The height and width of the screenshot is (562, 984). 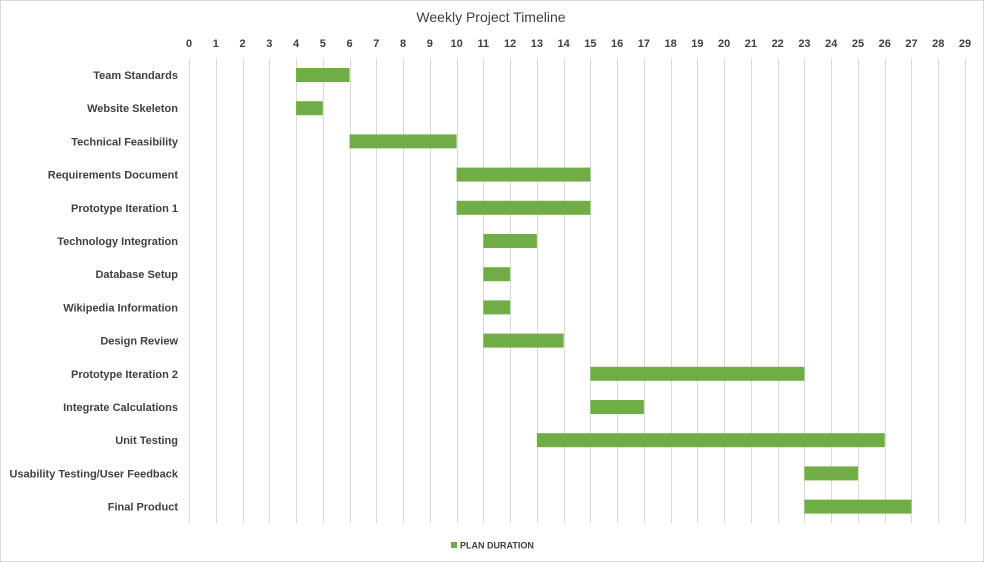 I want to click on category-label: Team Standards, so click(x=135, y=76).